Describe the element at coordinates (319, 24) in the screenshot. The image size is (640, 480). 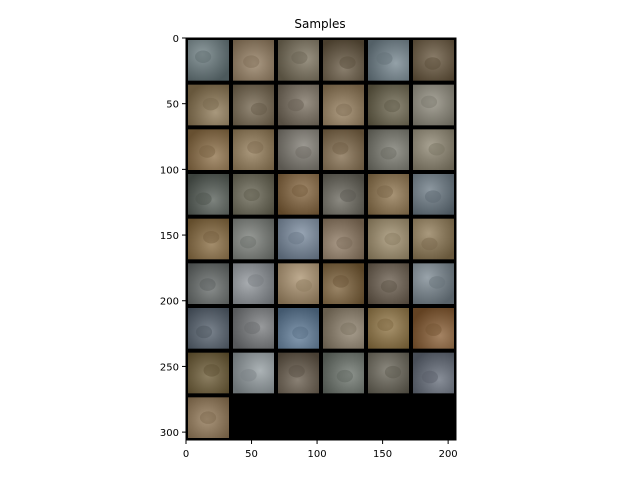
I see `chart-title: Samples` at that location.